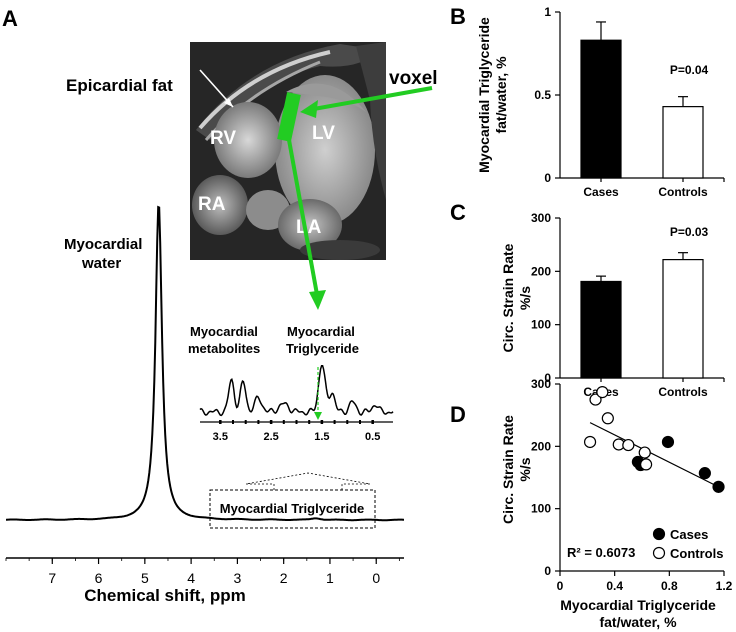  Describe the element at coordinates (659, 534) in the screenshot. I see `legend-marker-cases` at that location.